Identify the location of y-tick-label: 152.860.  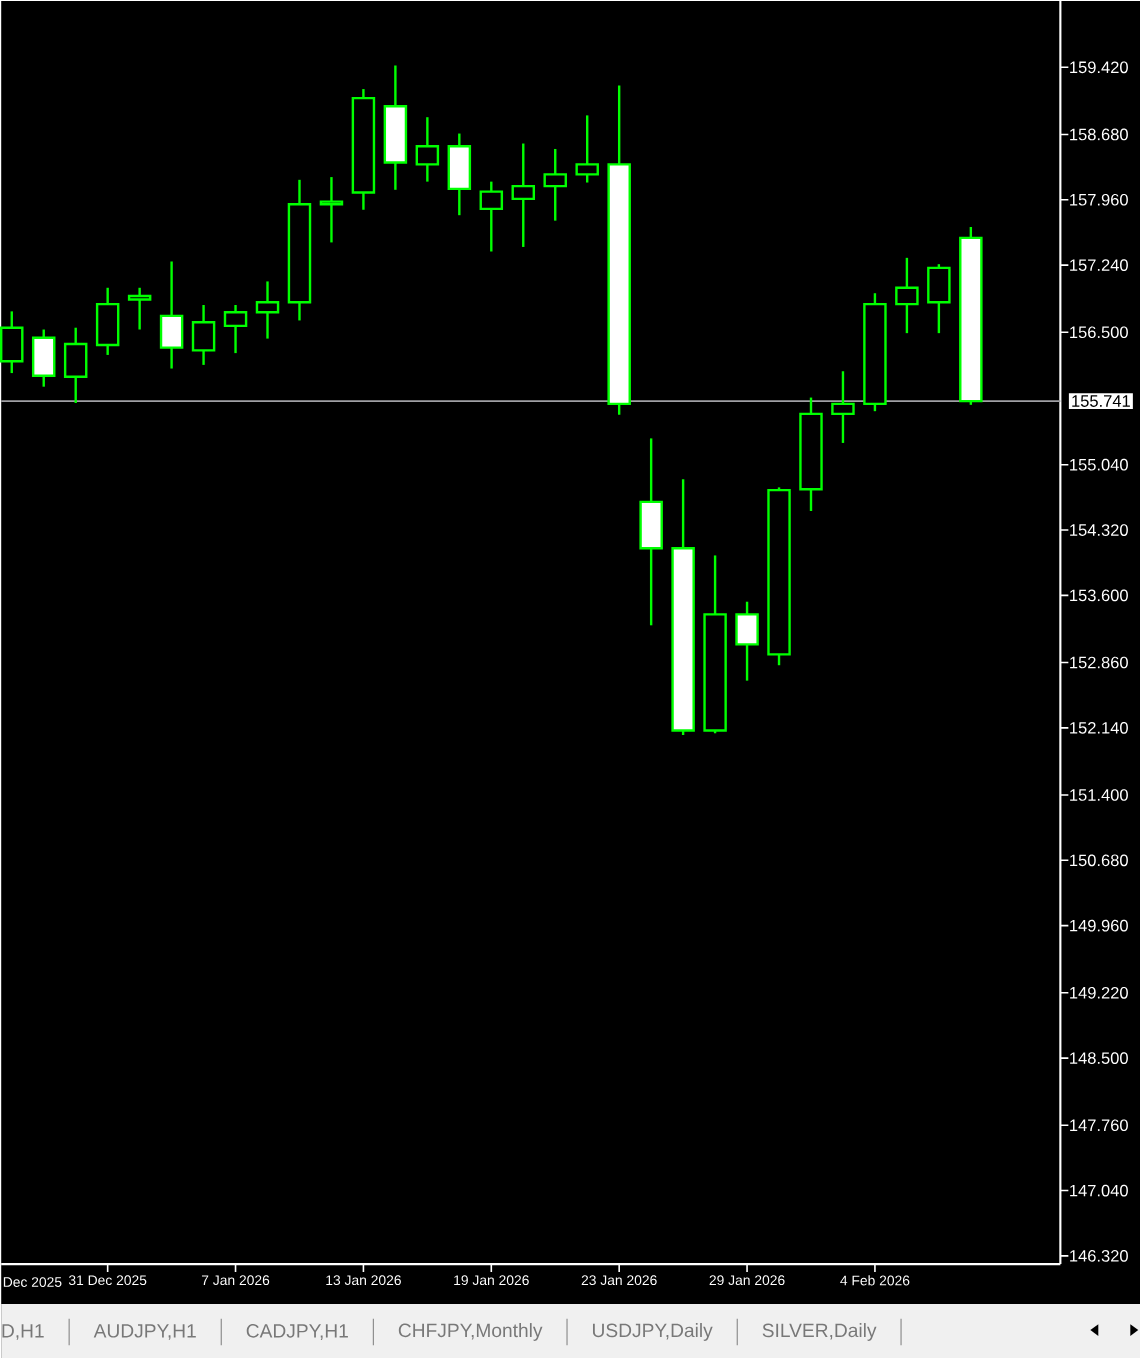
(1099, 662).